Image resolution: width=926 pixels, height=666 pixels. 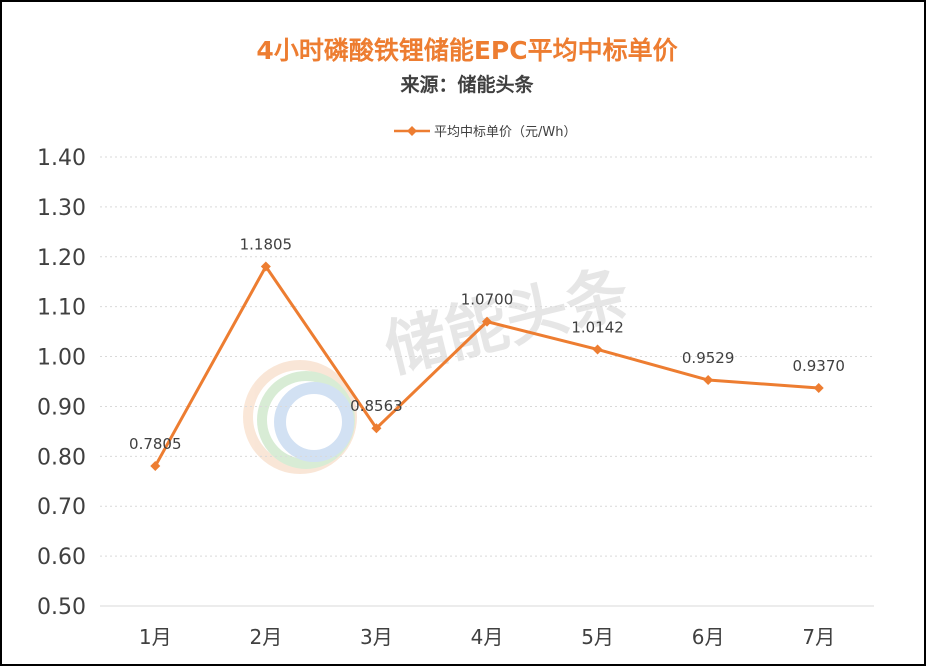 I want to click on y-tick-label: 0.60, so click(x=61, y=557).